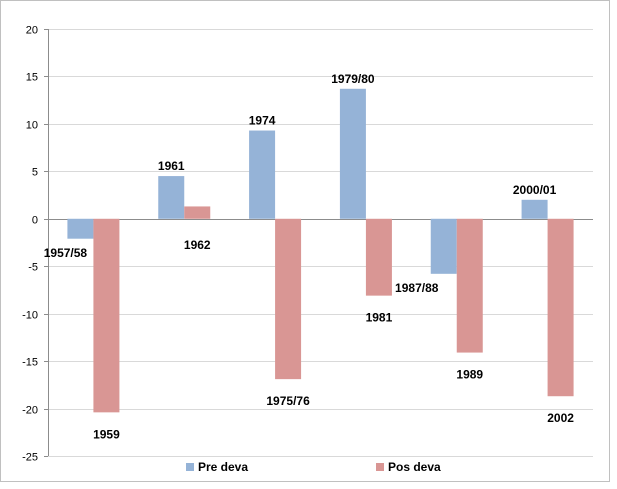  I want to click on data-label-pre: 1987/88, so click(417, 288).